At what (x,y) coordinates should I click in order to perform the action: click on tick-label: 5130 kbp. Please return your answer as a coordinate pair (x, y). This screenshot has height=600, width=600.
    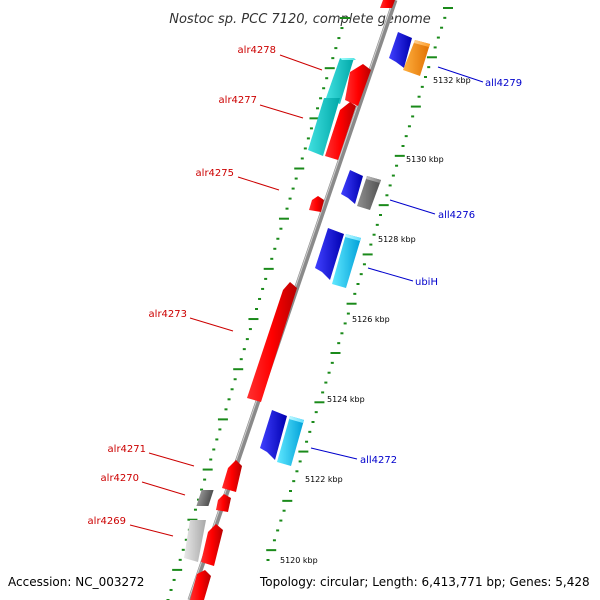
    Looking at the image, I should click on (425, 159).